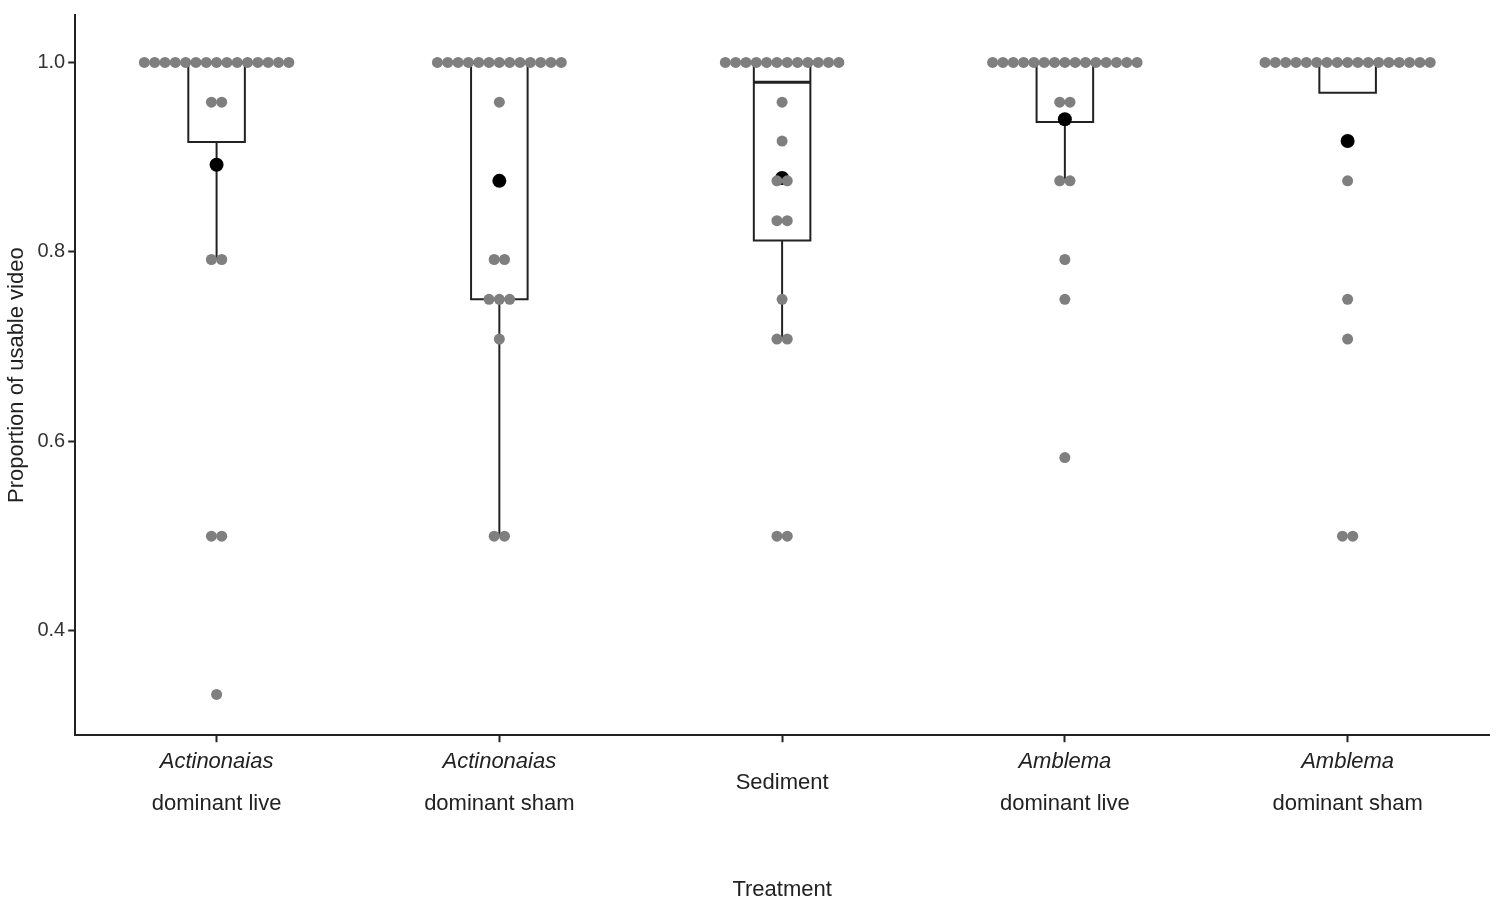 The image size is (1496, 907). I want to click on y-axis-title: Proportion of usable video, so click(16, 375).